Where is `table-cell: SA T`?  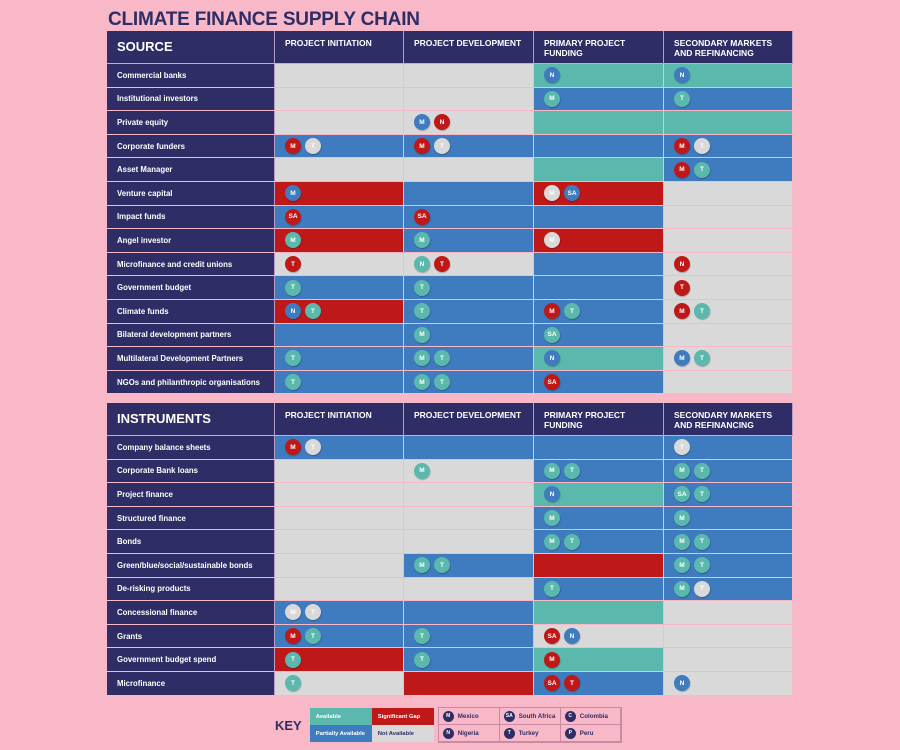
table-cell: SA T is located at coordinates (599, 683).